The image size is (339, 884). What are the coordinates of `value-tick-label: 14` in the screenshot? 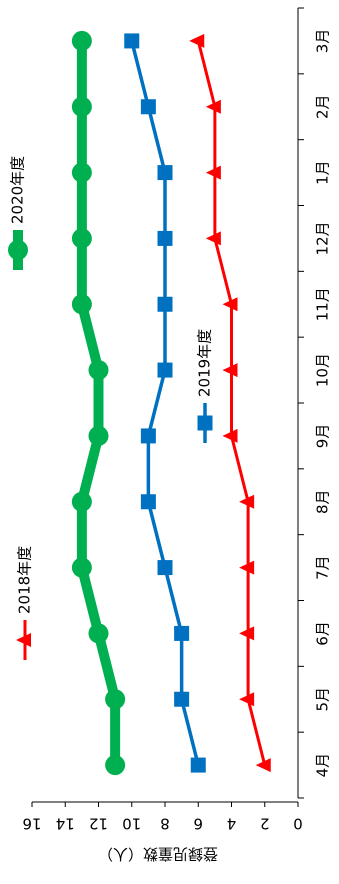 It's located at (65, 824).